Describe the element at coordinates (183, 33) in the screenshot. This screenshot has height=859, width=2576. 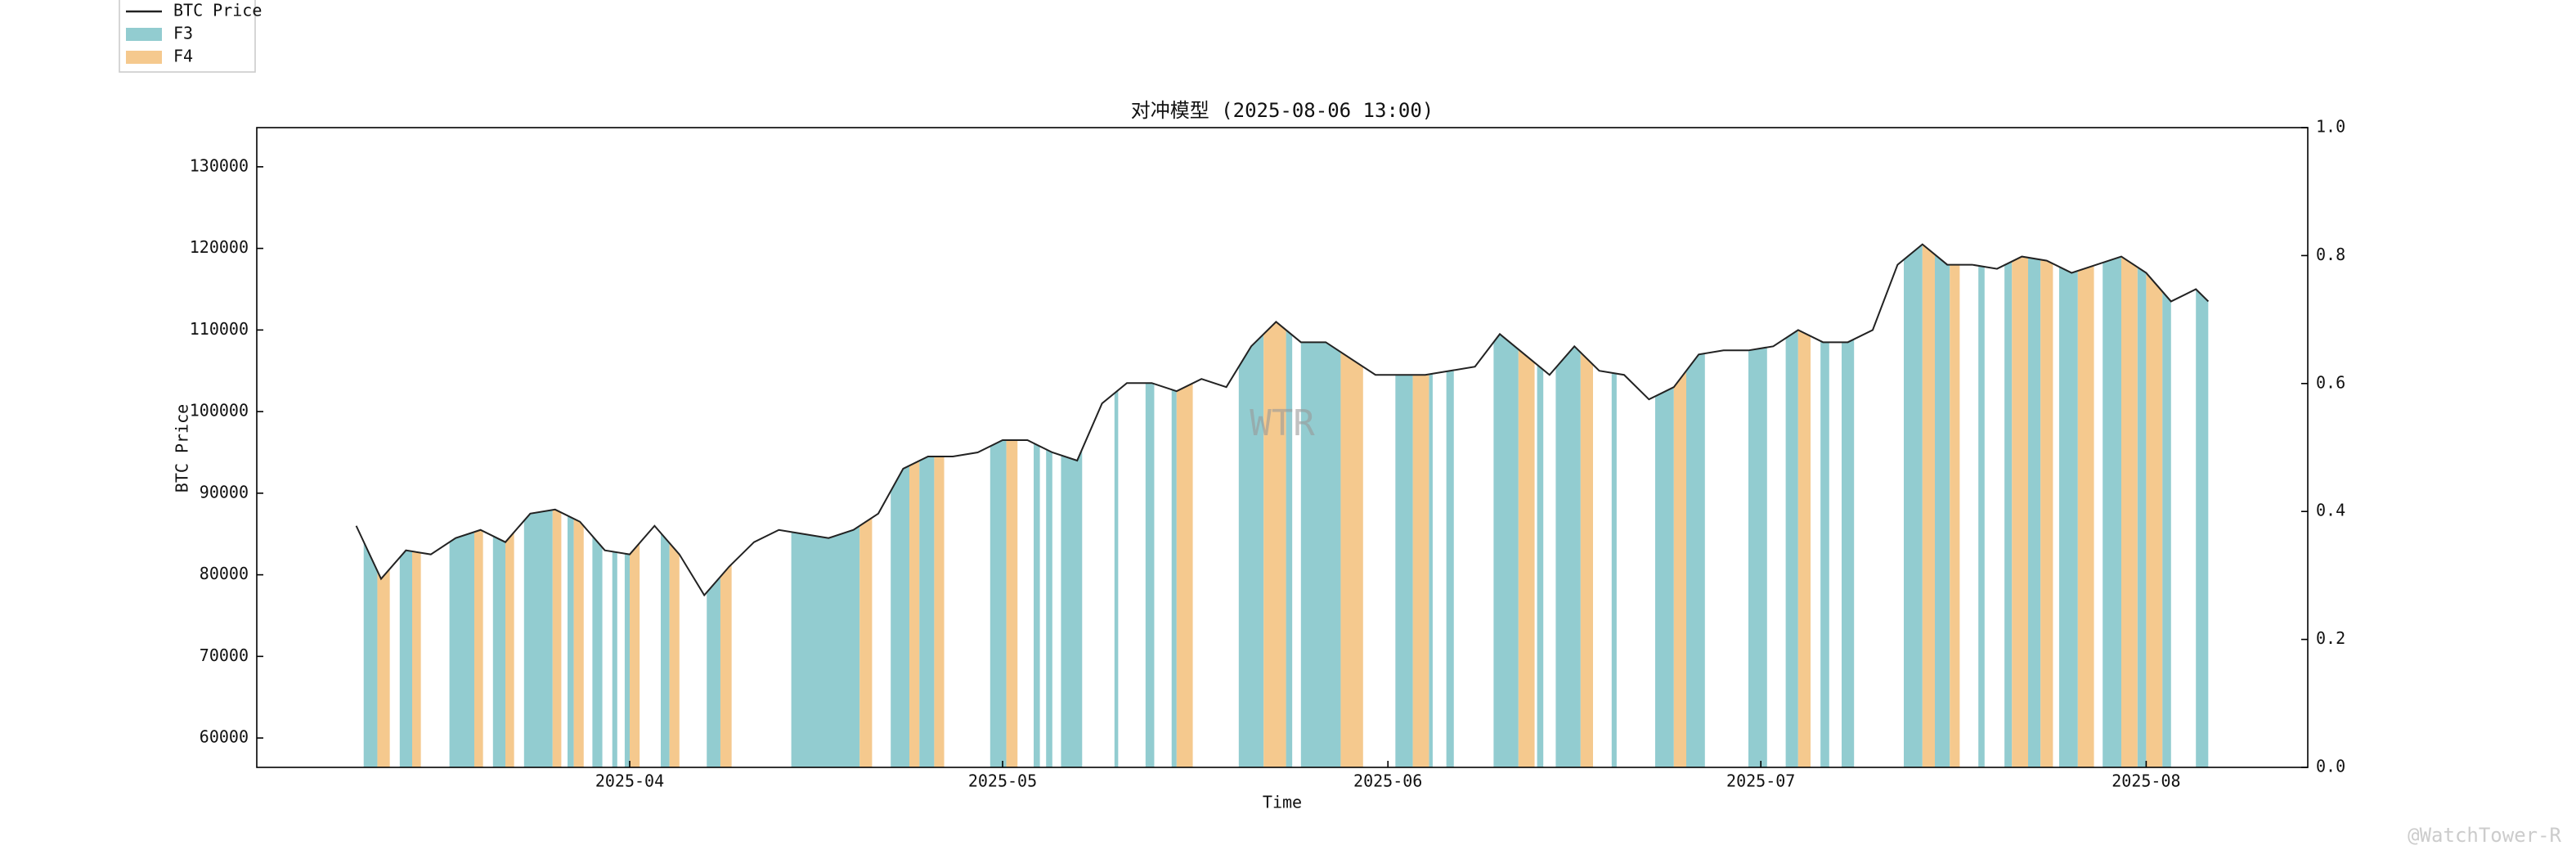
I see `legend-label: F3` at that location.